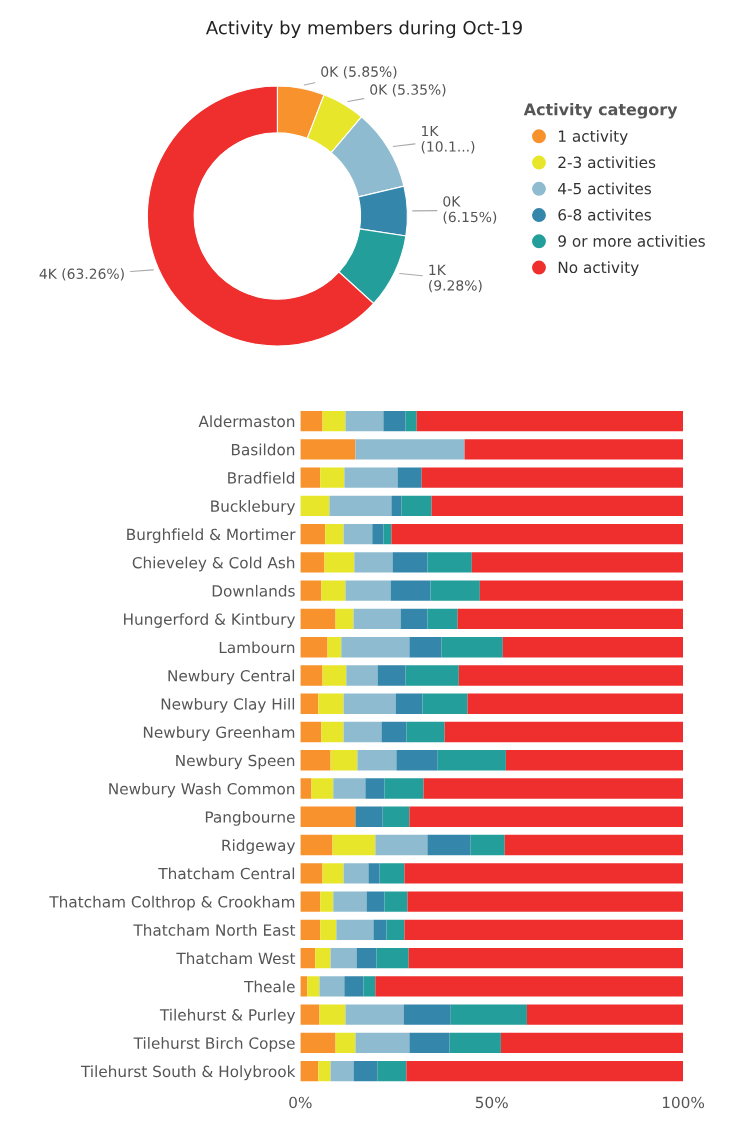 The width and height of the screenshot is (729, 1140). What do you see at coordinates (593, 137) in the screenshot?
I see `legend-label: 1 activity` at bounding box center [593, 137].